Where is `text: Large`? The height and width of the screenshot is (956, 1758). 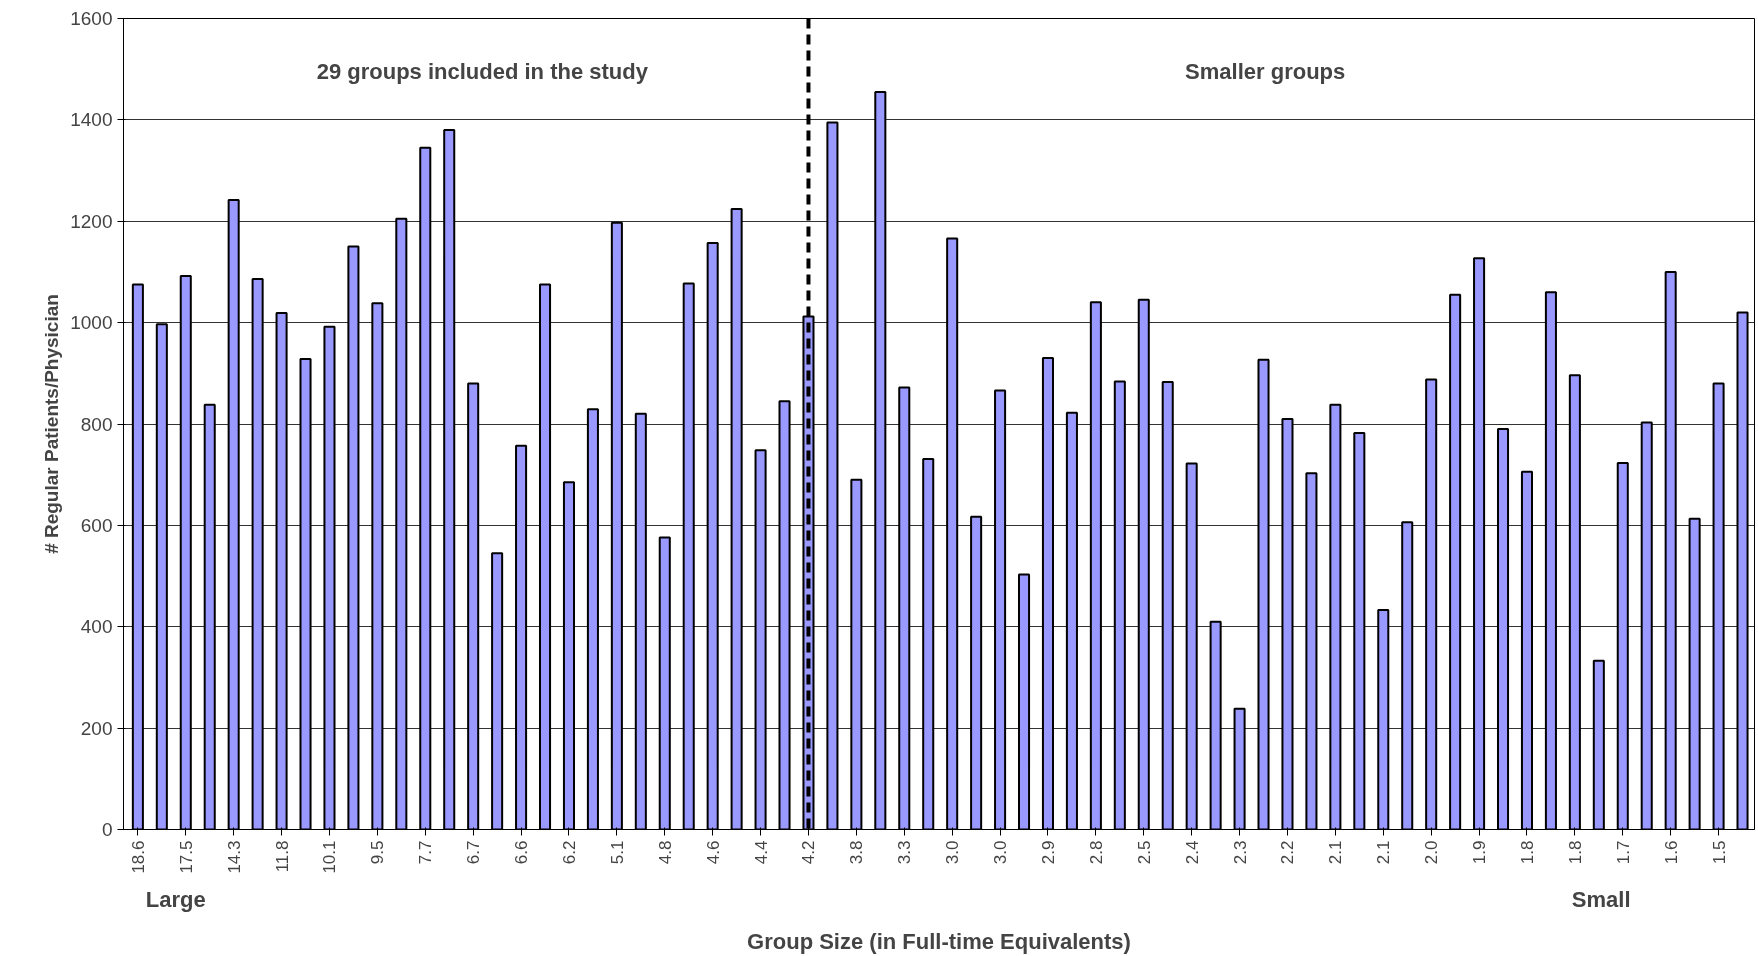
text: Large is located at coordinates (175, 899).